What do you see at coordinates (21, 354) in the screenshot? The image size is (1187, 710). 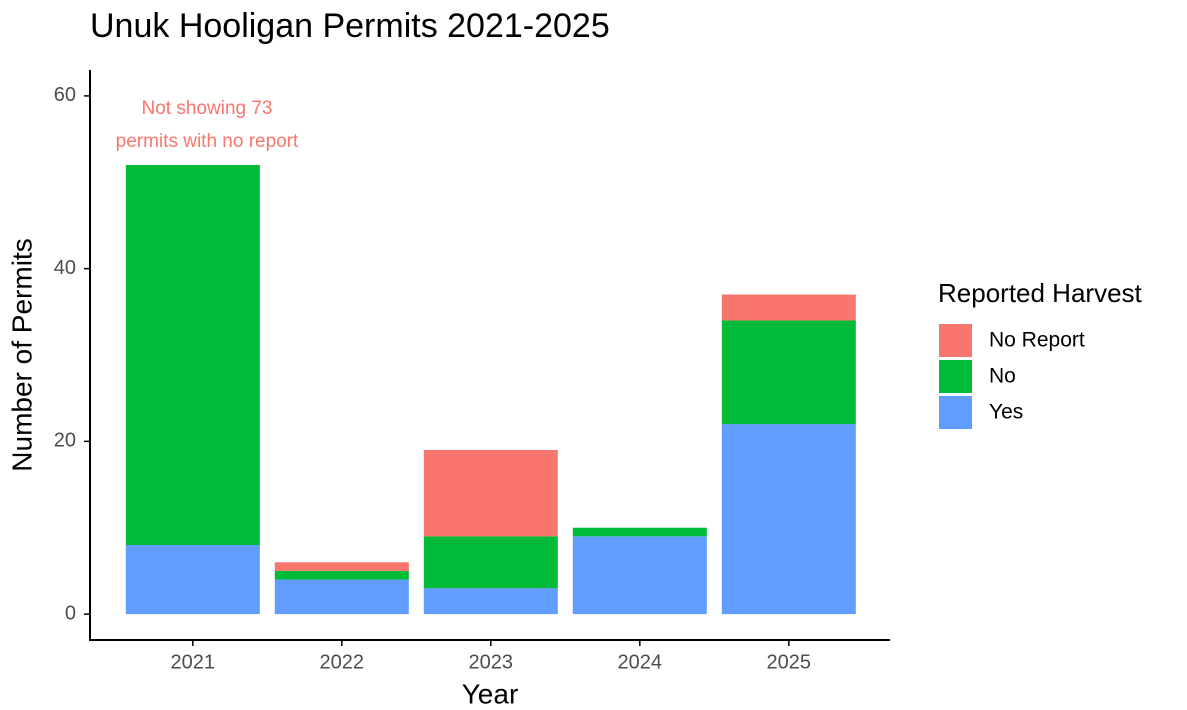 I see `y-axis-title: Number of Permits` at bounding box center [21, 354].